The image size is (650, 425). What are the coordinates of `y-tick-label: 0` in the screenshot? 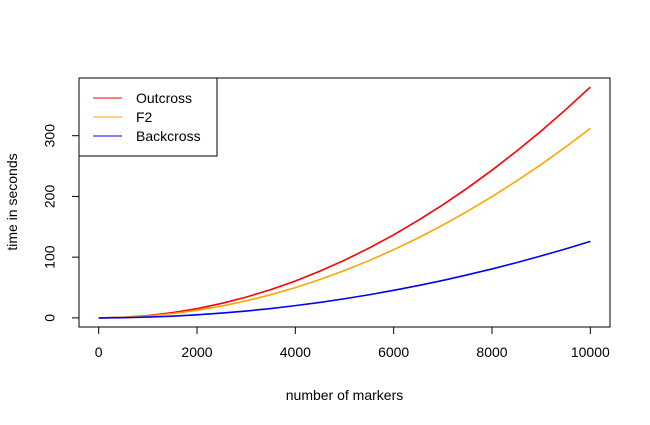 It's located at (50, 318).